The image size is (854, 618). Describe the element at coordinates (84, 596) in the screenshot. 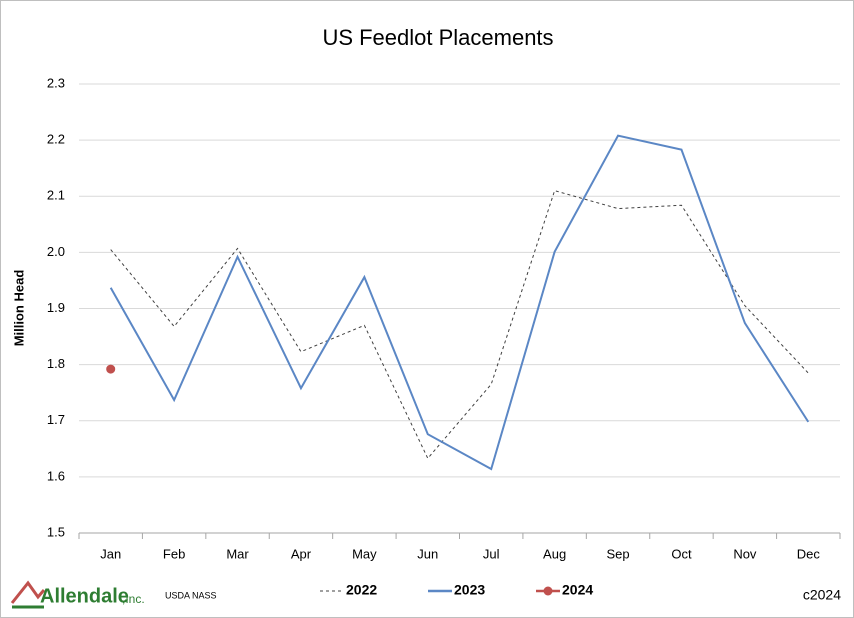

I see `logo-text: Allendale` at that location.